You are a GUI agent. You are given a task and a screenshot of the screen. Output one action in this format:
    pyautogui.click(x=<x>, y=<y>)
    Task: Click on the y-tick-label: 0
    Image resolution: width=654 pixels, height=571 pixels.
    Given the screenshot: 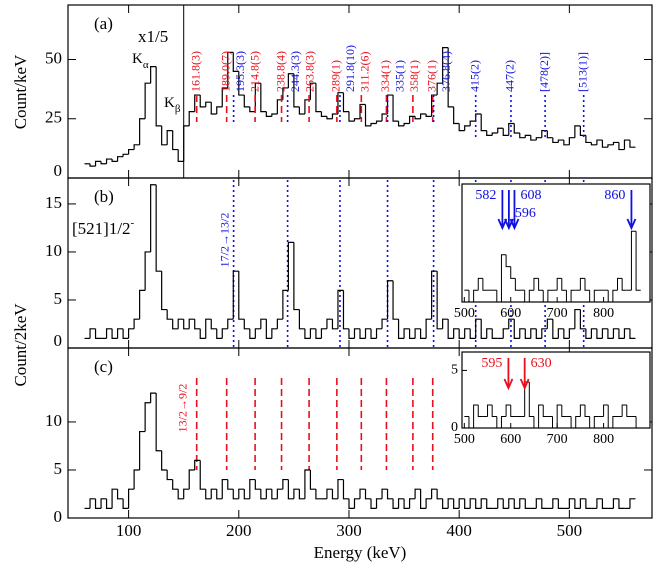 What is the action you would take?
    pyautogui.click(x=58, y=170)
    